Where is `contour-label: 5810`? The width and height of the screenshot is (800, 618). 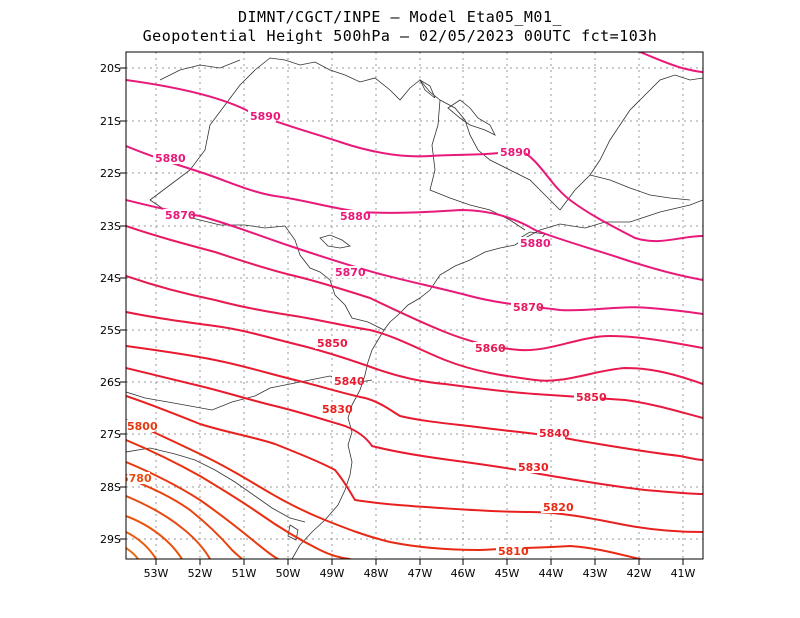
contour-label: 5810 is located at coordinates (513, 551).